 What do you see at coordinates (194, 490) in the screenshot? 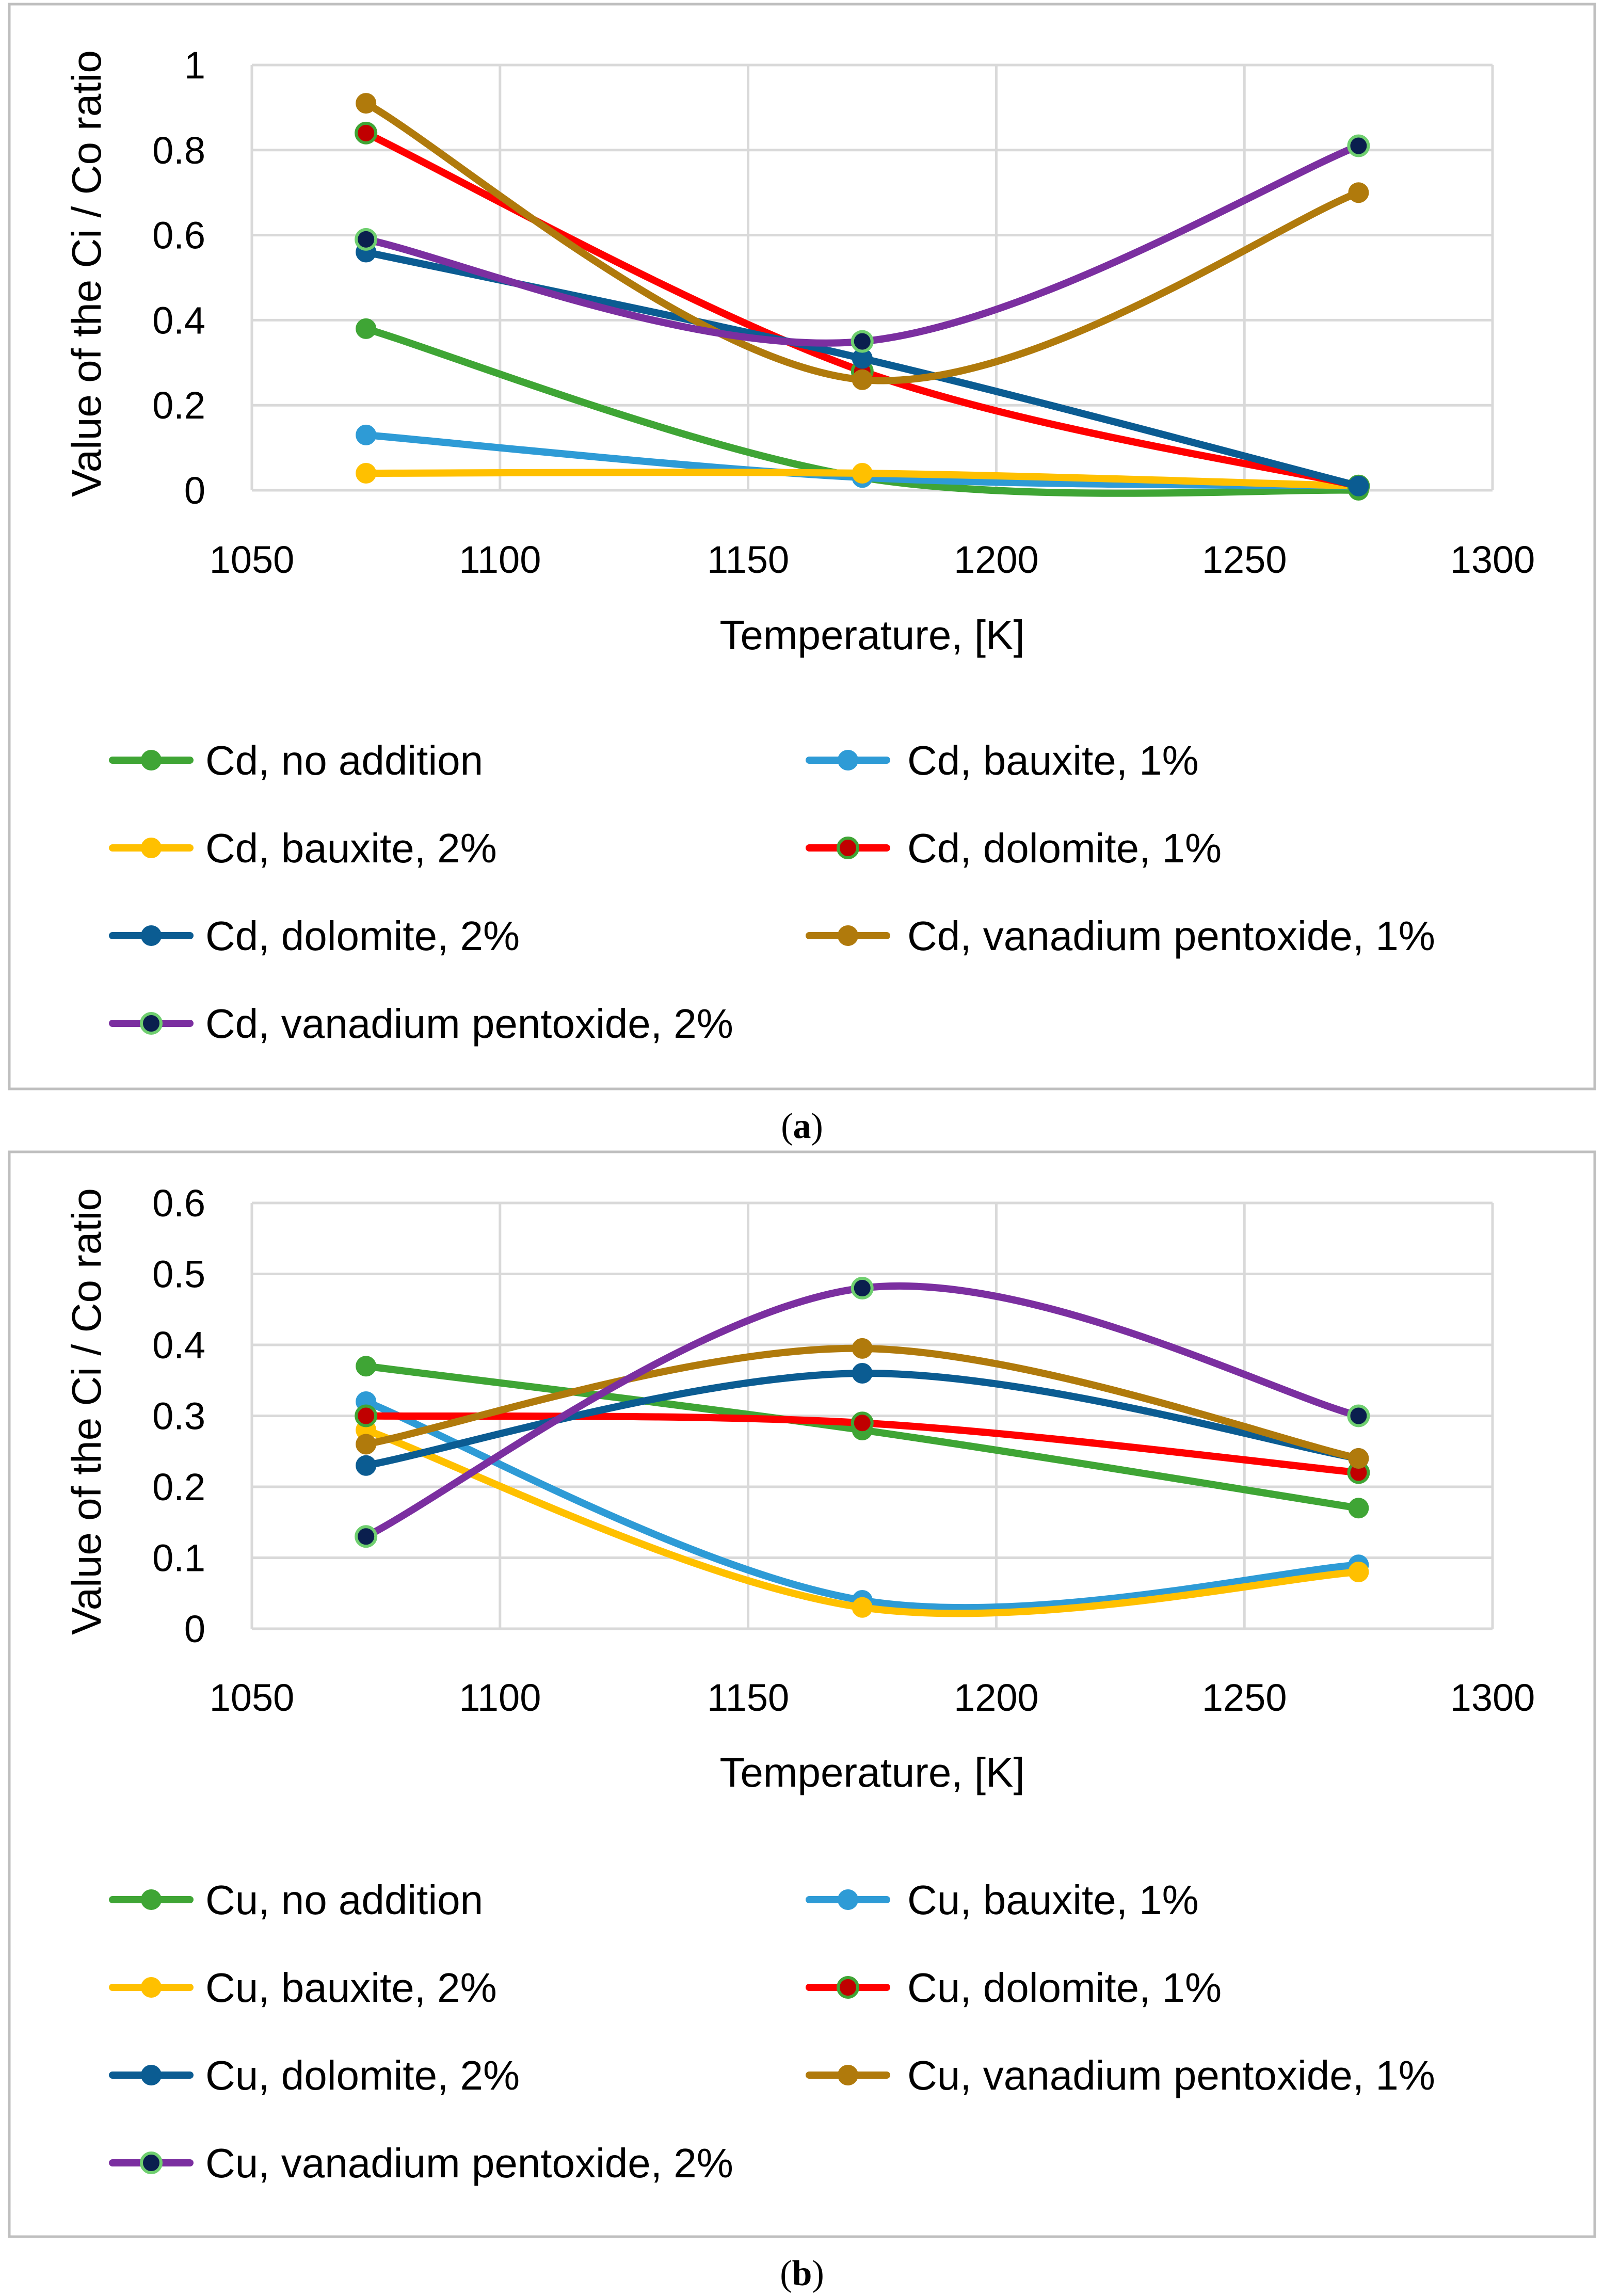
I see `panel-a-y-tick-label: 0` at bounding box center [194, 490].